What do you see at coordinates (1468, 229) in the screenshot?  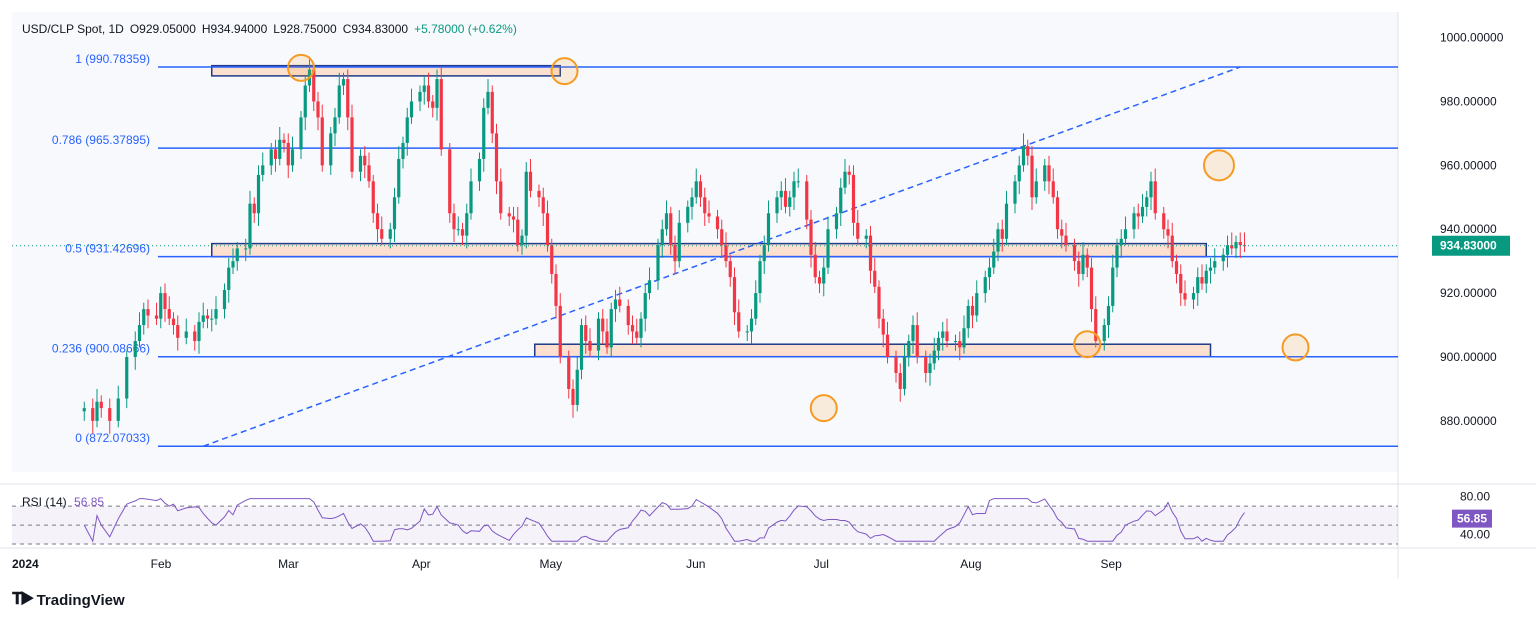 I see `price-tick-label: 940.00000` at bounding box center [1468, 229].